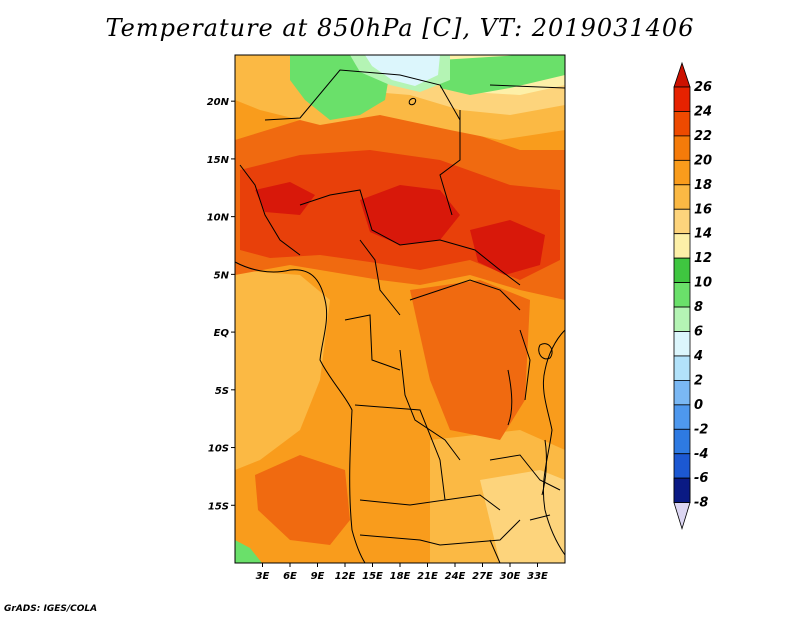 This screenshot has height=618, width=800. What do you see at coordinates (701, 429) in the screenshot?
I see `colorbar-label: -2` at bounding box center [701, 429].